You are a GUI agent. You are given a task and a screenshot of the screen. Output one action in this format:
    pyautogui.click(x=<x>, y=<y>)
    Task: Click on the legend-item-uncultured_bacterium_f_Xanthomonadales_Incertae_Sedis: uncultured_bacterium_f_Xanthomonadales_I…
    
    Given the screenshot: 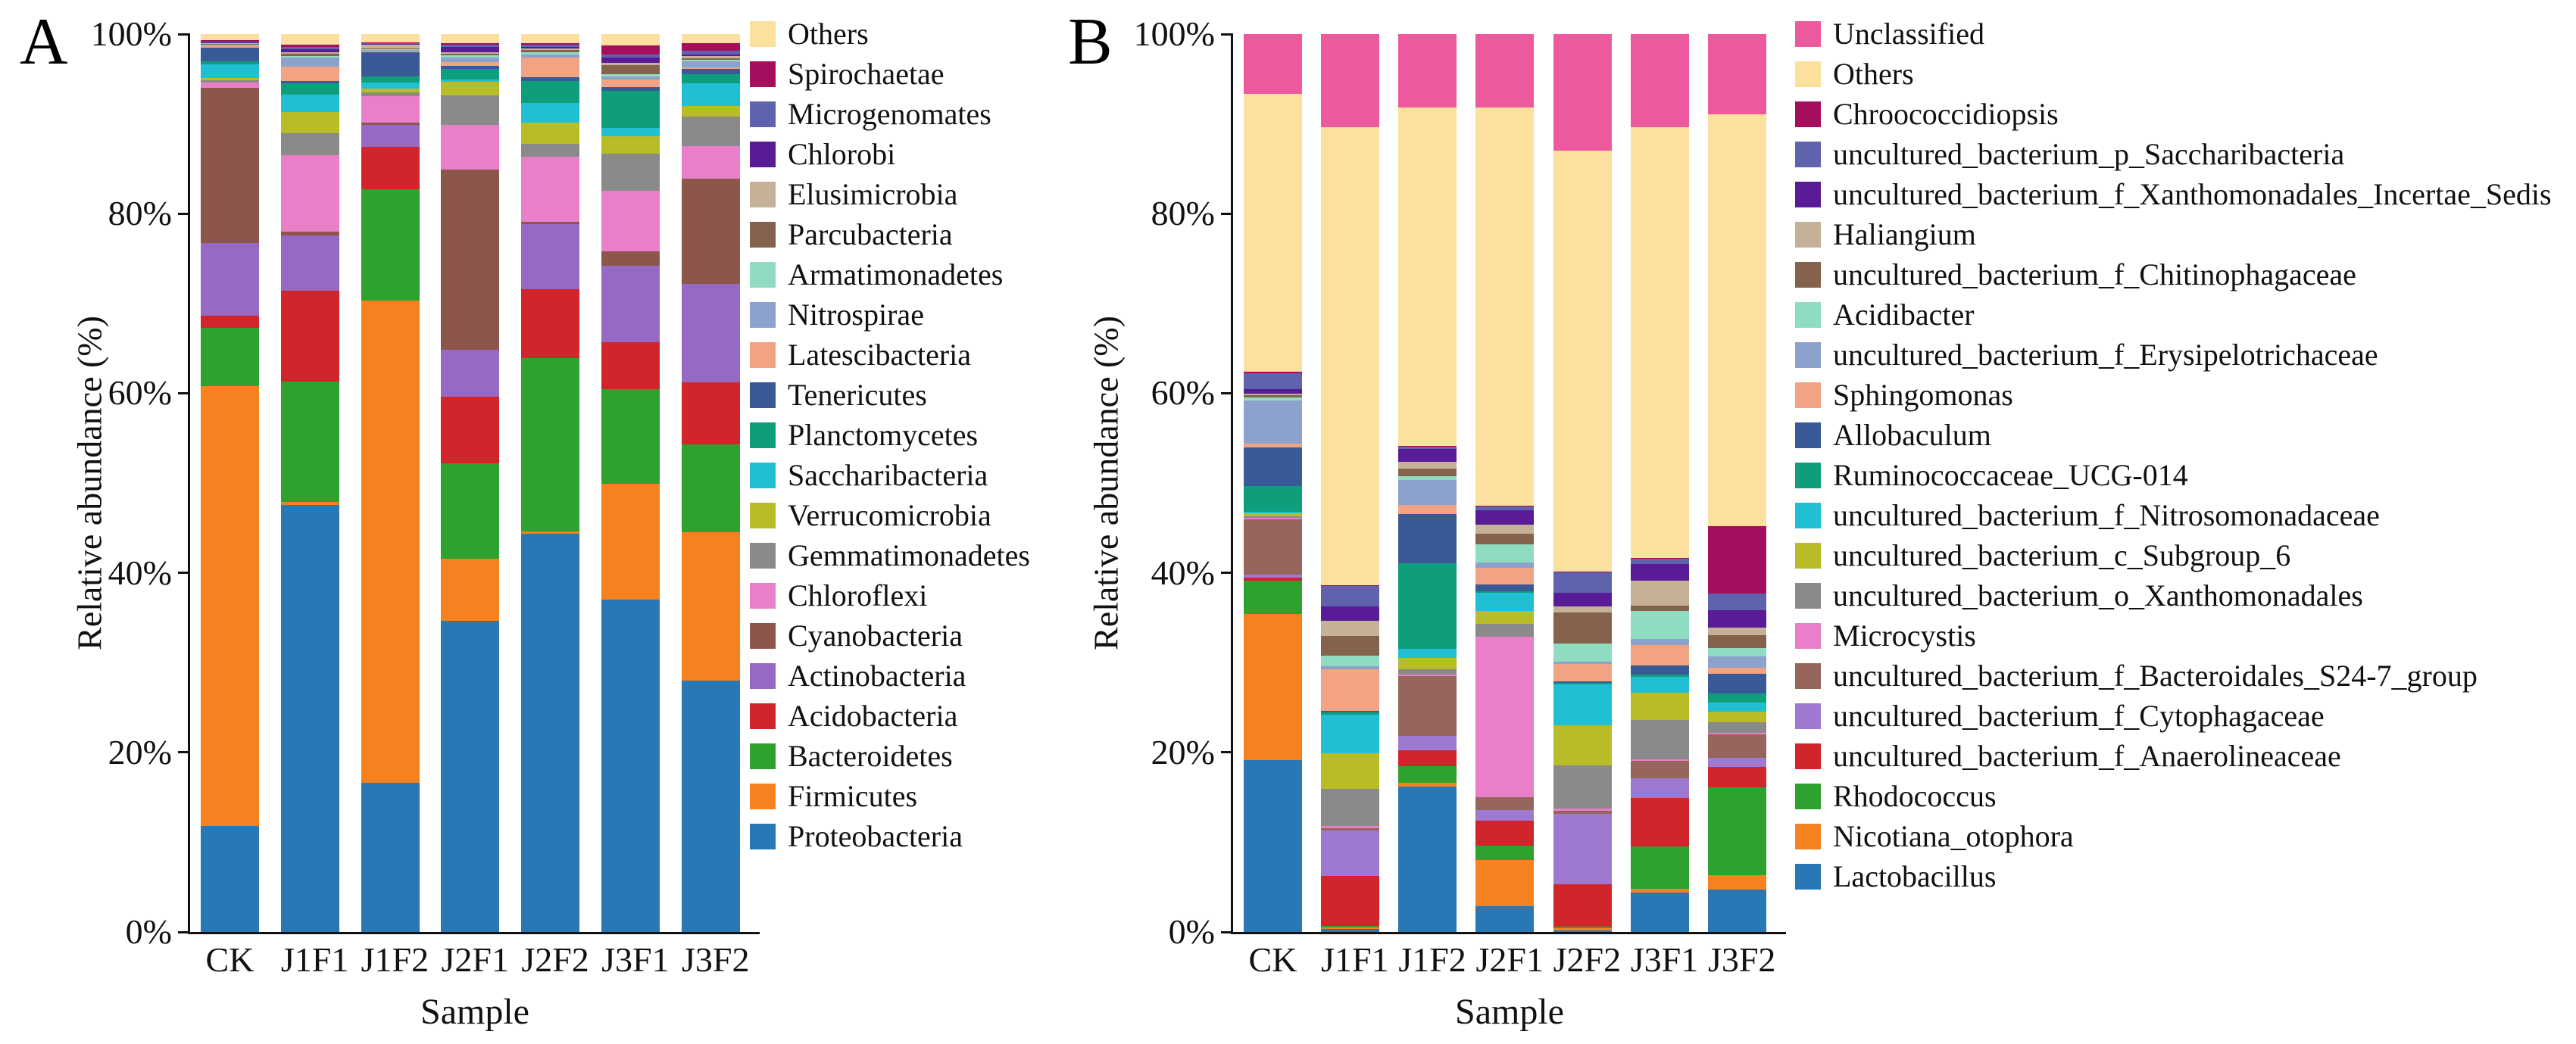 What is the action you would take?
    pyautogui.click(x=2173, y=194)
    